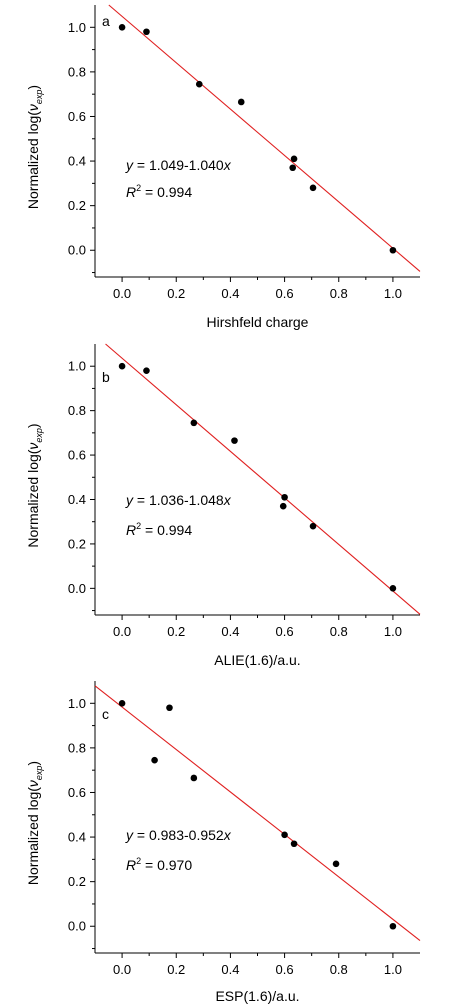 The image size is (449, 1007). Describe the element at coordinates (178, 500) in the screenshot. I see `regression-equation: y = 1.036-1.048x` at that location.